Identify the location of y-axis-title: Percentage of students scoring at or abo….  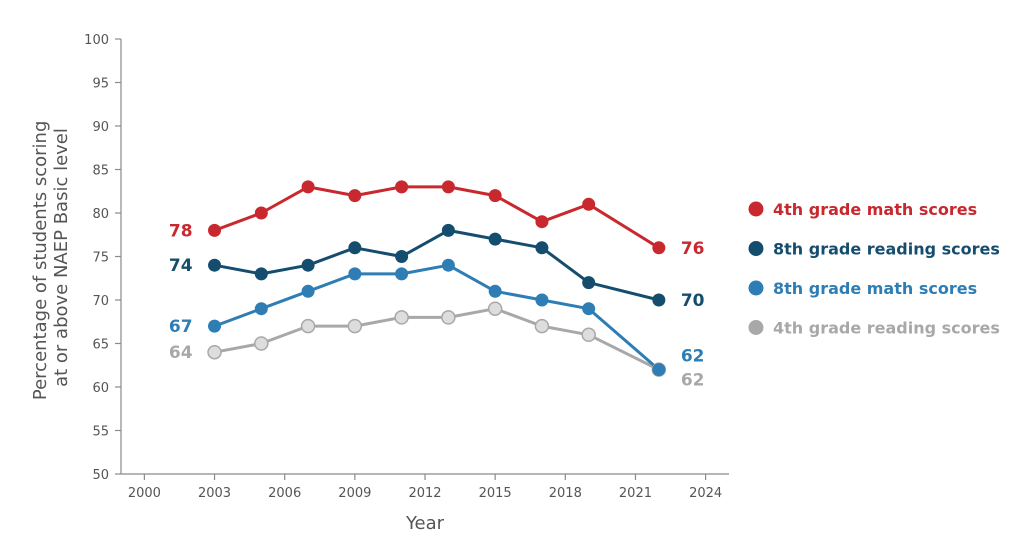
(51, 257).